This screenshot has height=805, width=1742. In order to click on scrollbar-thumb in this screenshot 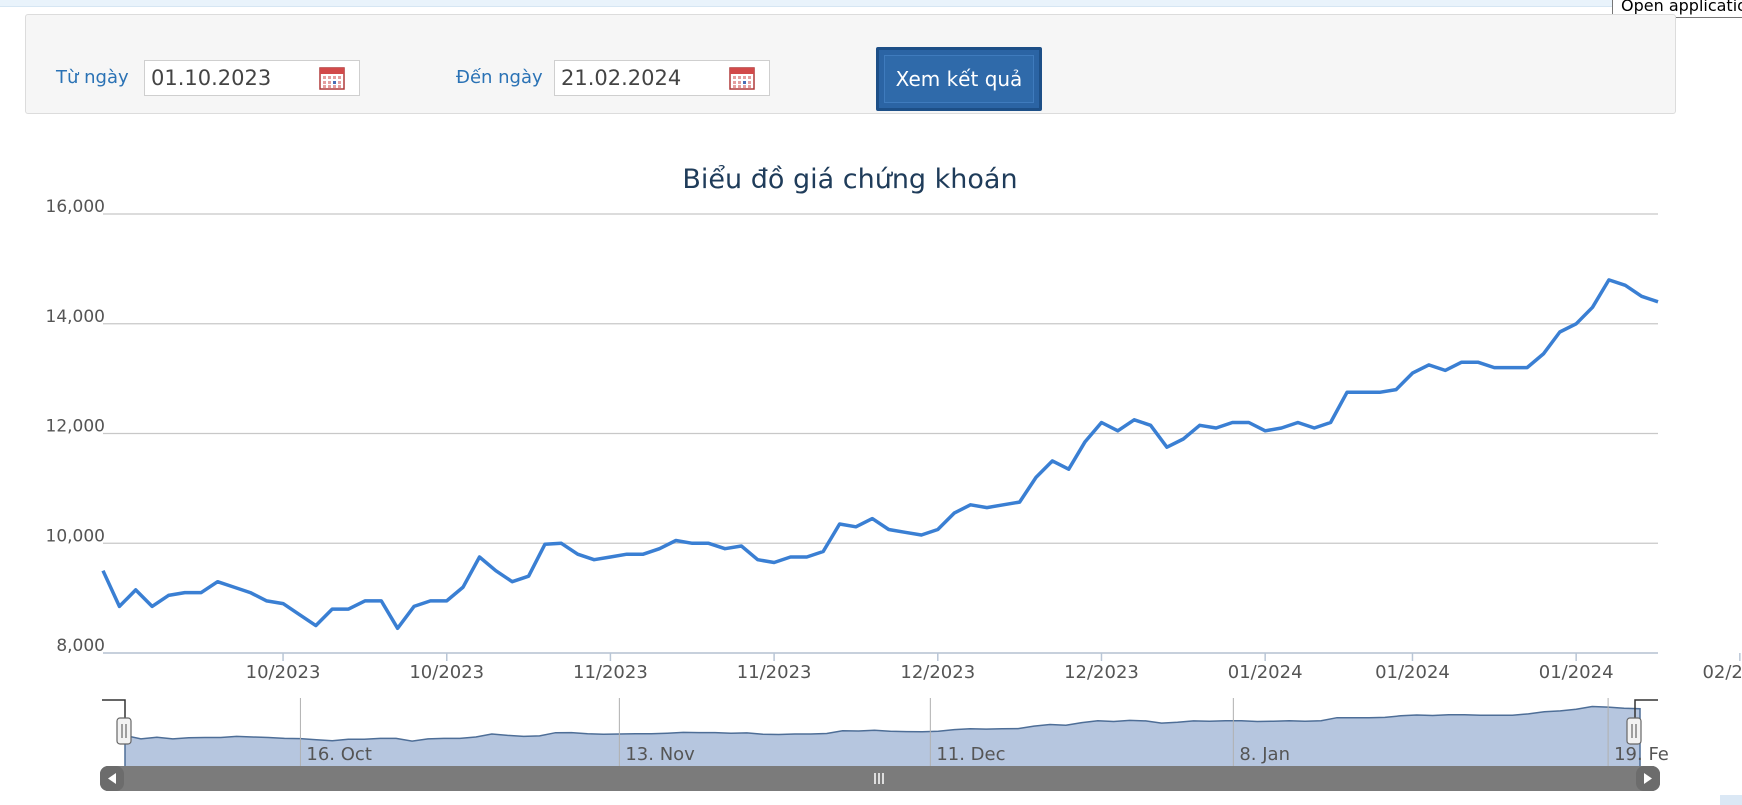, I will do `click(880, 778)`.